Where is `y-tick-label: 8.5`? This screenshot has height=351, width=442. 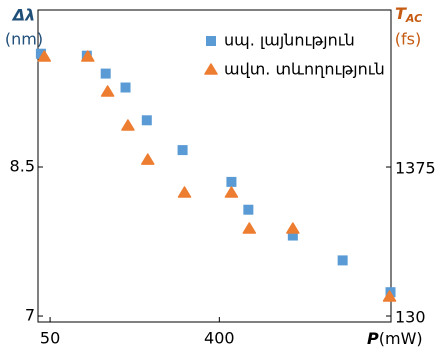
y-tick-label: 8.5 is located at coordinates (22, 165).